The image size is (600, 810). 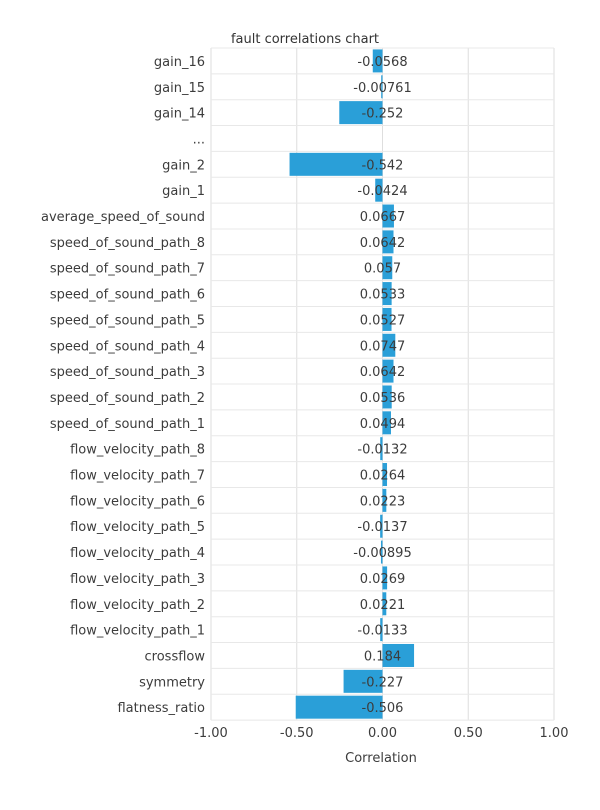 I want to click on data-label: 0.0264, so click(x=383, y=476).